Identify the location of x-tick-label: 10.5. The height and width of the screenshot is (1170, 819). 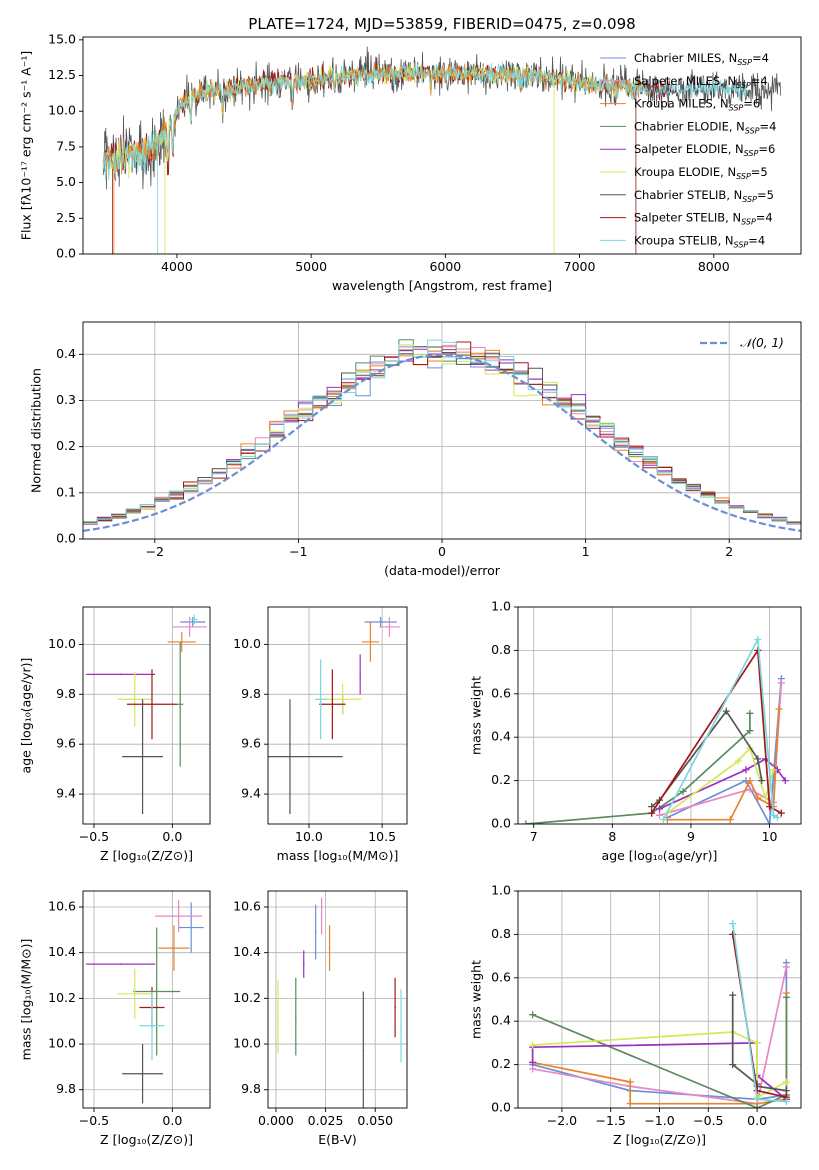
(382, 836).